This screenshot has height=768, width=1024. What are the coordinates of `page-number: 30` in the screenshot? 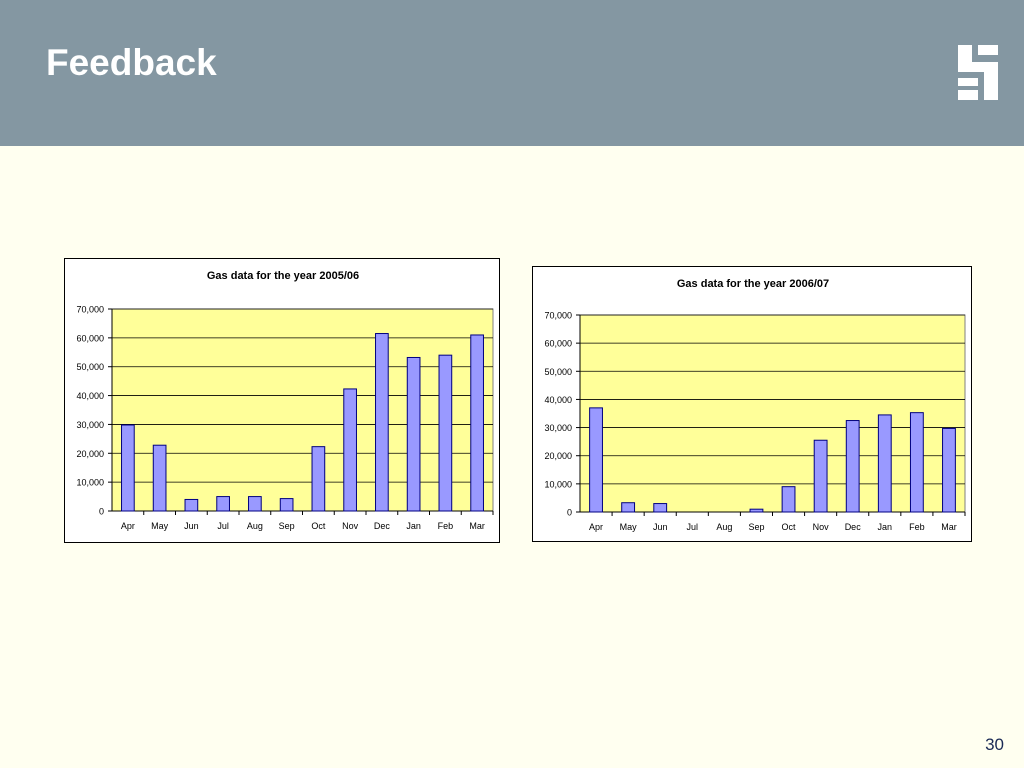 It's located at (994, 744).